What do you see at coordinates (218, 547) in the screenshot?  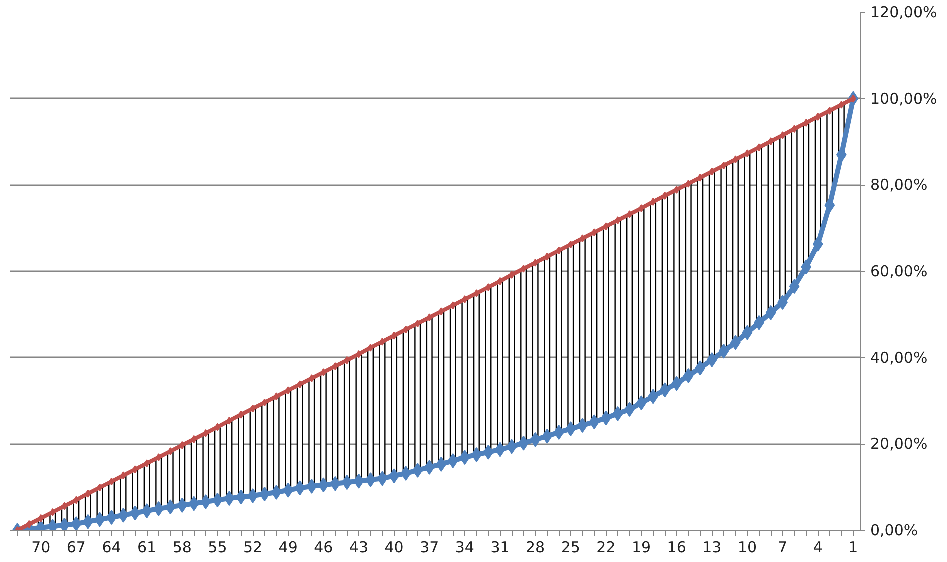 I see `x-tick-label: 55` at bounding box center [218, 547].